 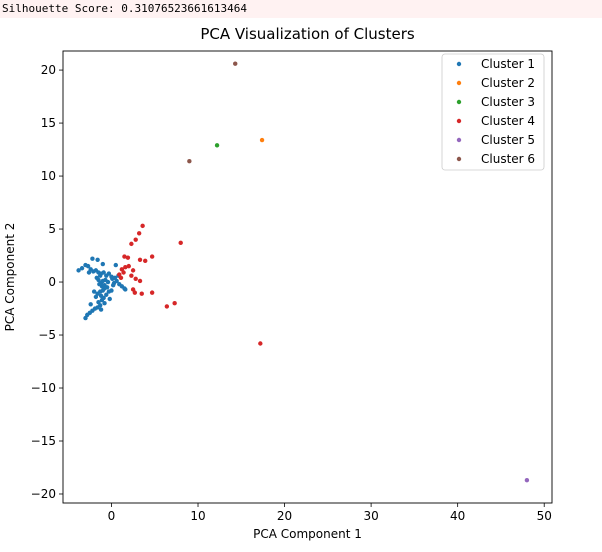 I want to click on y-tick-label: 15, so click(x=48, y=123).